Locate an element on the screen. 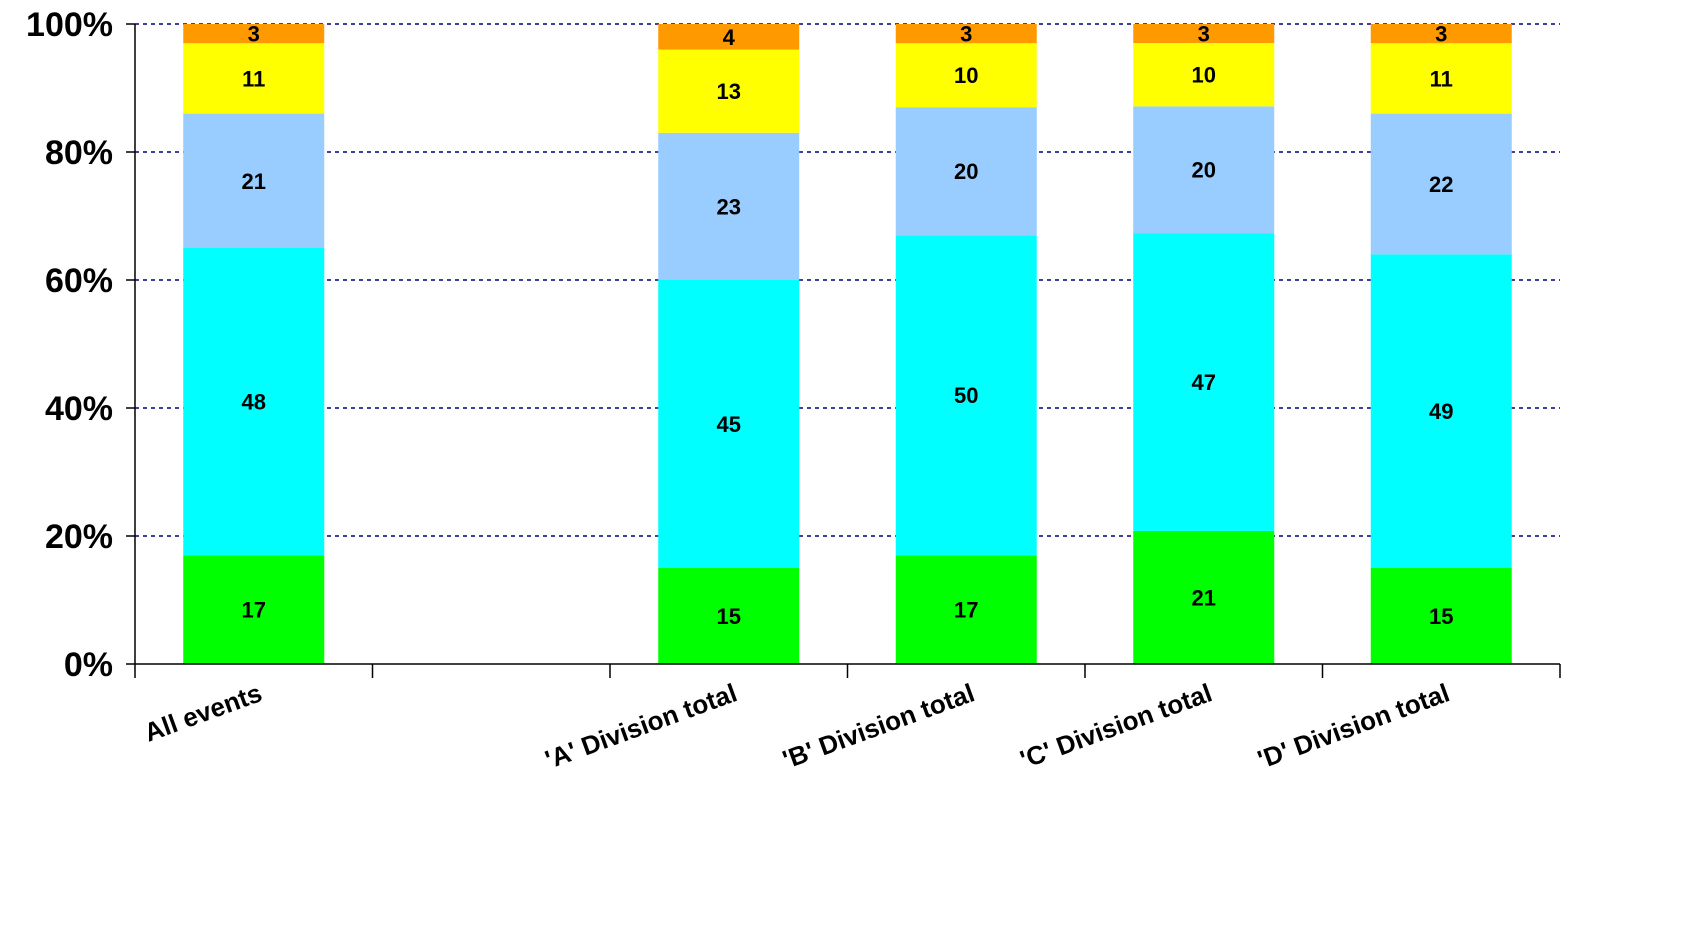 The image size is (1691, 930). y-tick-label: 80% is located at coordinates (79, 153).